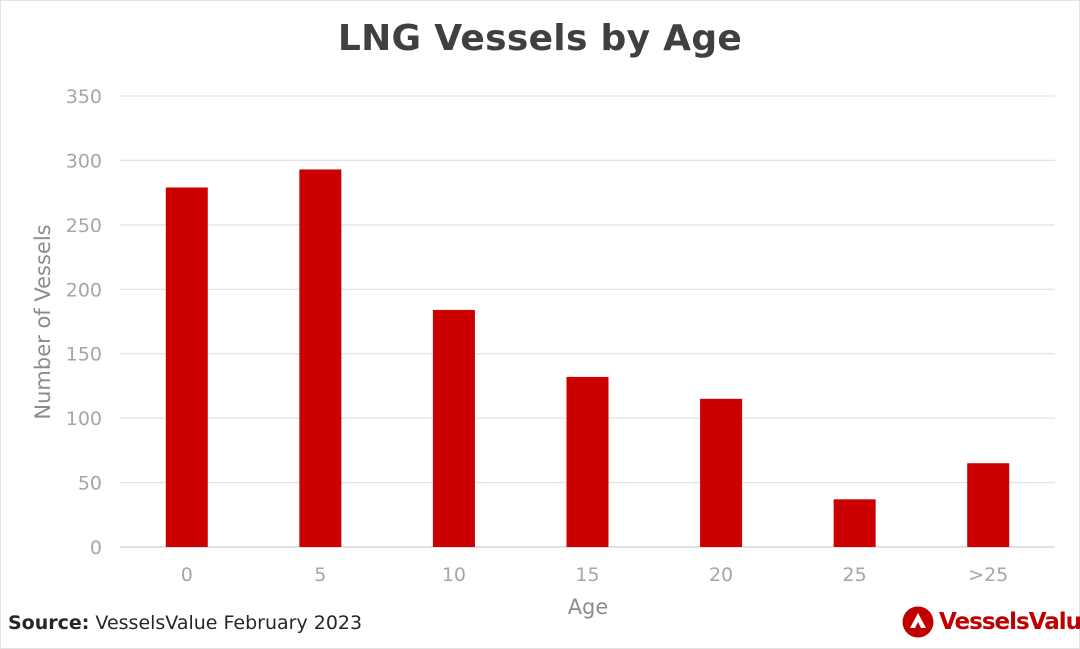 This screenshot has height=649, width=1080. What do you see at coordinates (96, 548) in the screenshot?
I see `y-tick-label: 0` at bounding box center [96, 548].